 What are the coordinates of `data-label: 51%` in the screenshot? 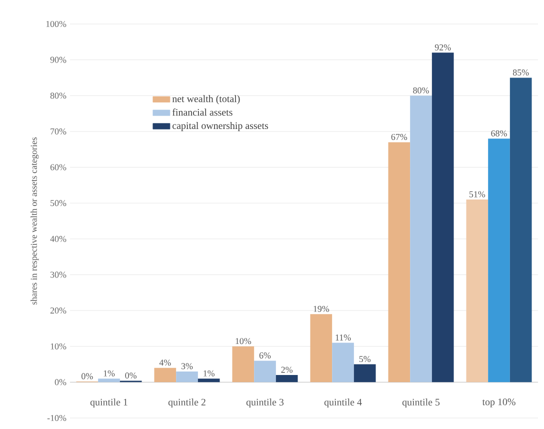 It's located at (477, 194).